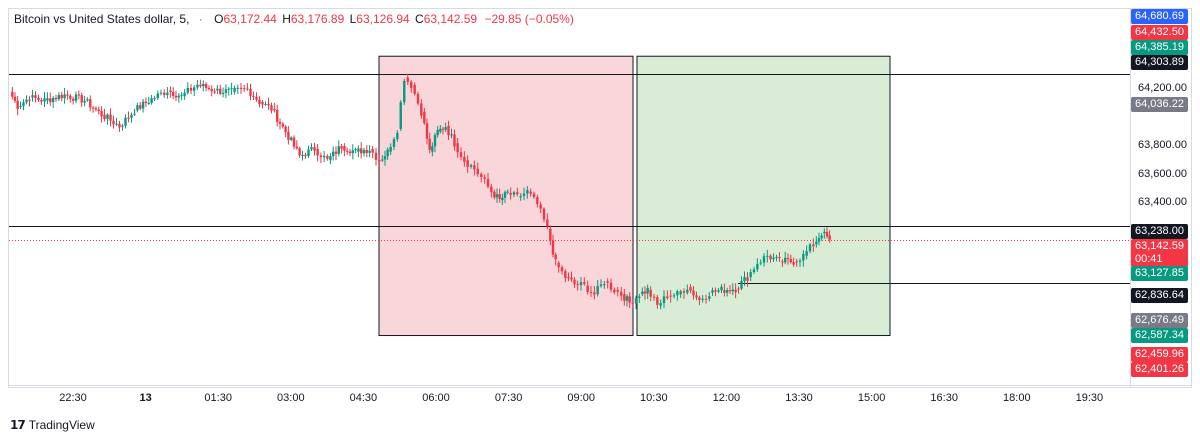 The width and height of the screenshot is (1200, 440). Describe the element at coordinates (1159, 354) in the screenshot. I see `price-axis-label: 62,459.96` at that location.